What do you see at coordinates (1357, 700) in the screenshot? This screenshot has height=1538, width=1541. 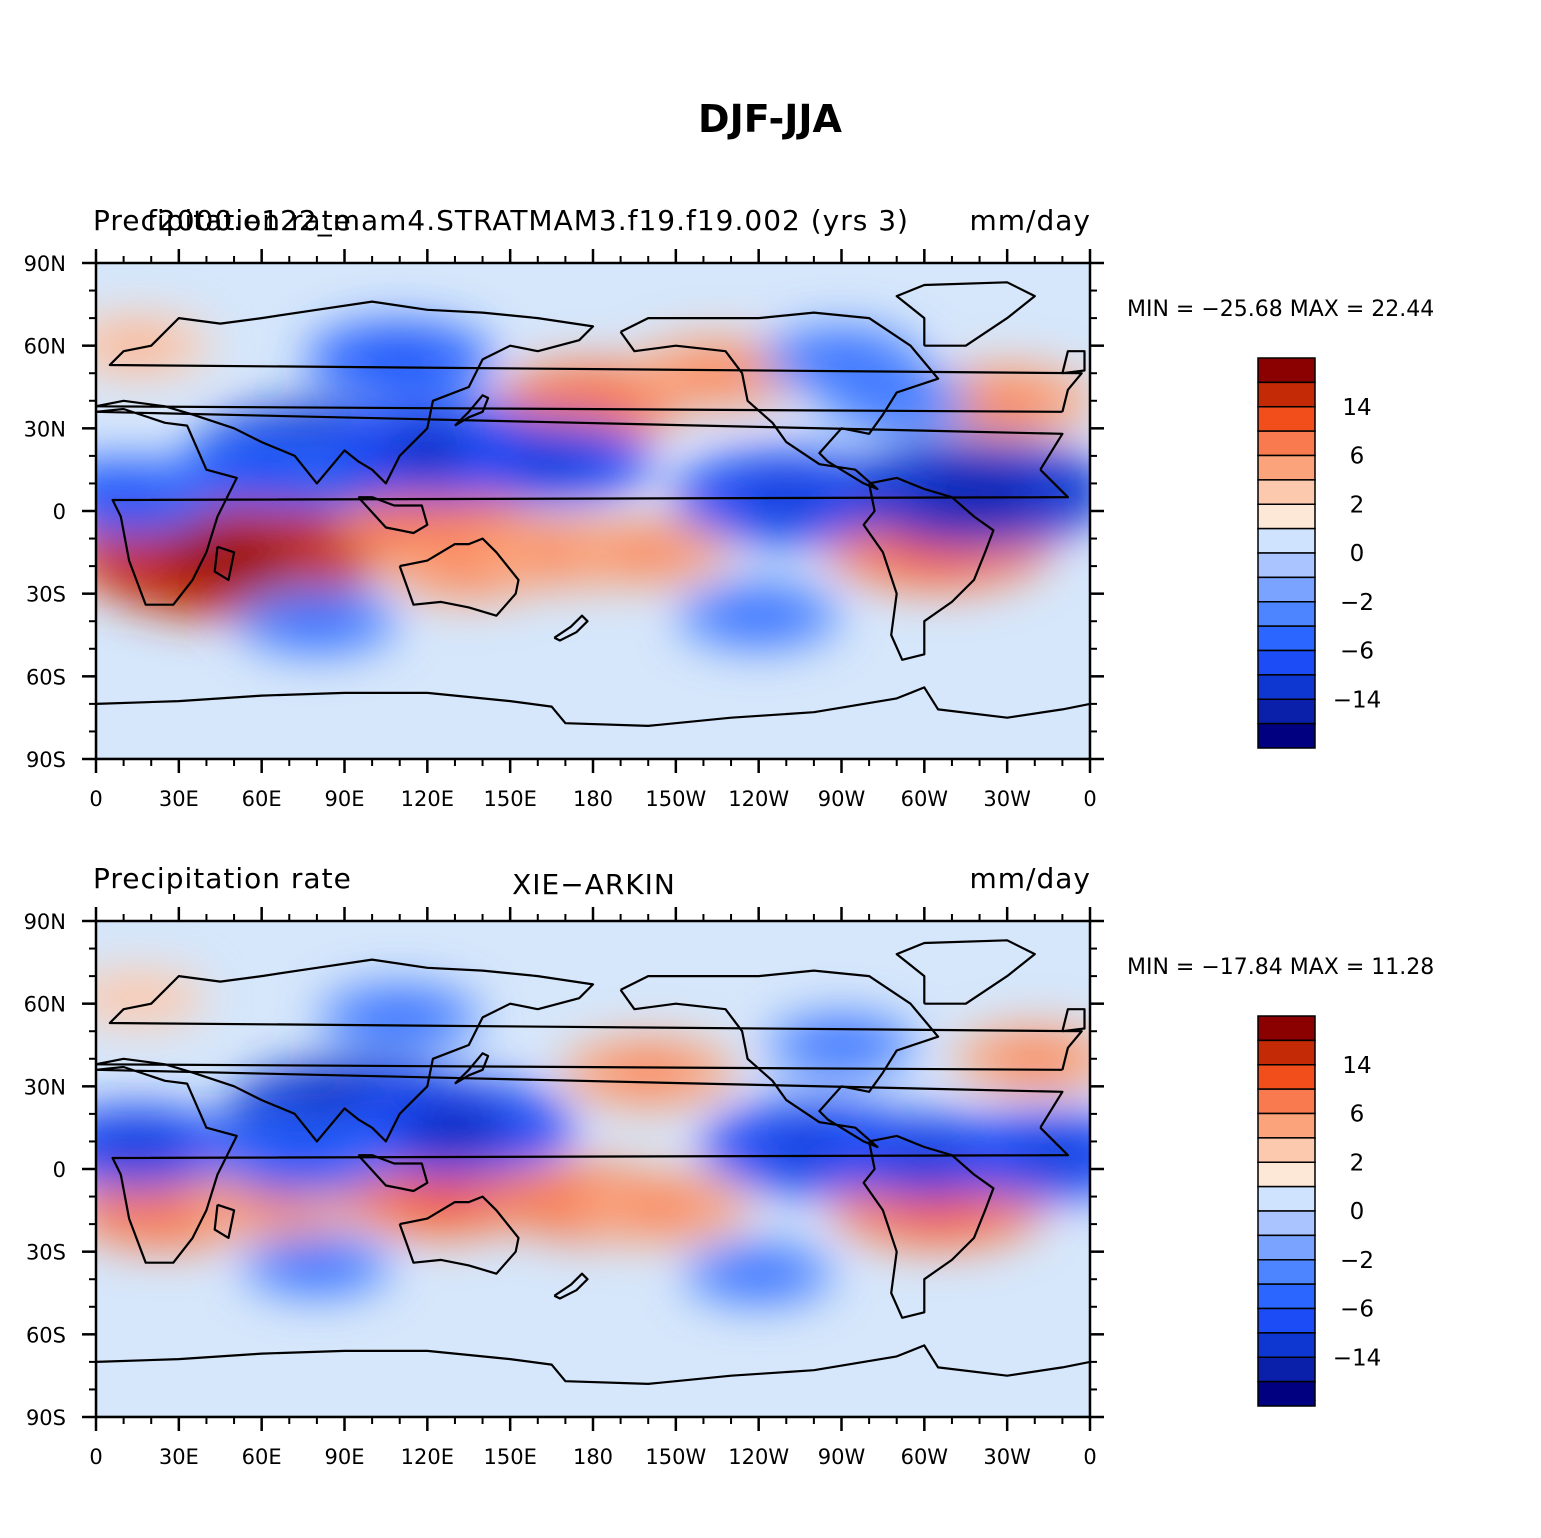 I see `colorbar-label: −14` at bounding box center [1357, 700].